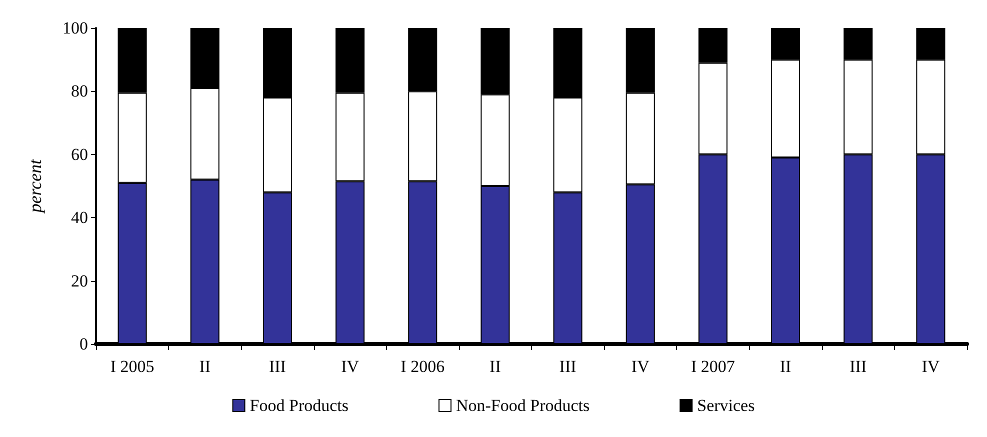  What do you see at coordinates (132, 366) in the screenshot?
I see `x-tick-label: I 2005` at bounding box center [132, 366].